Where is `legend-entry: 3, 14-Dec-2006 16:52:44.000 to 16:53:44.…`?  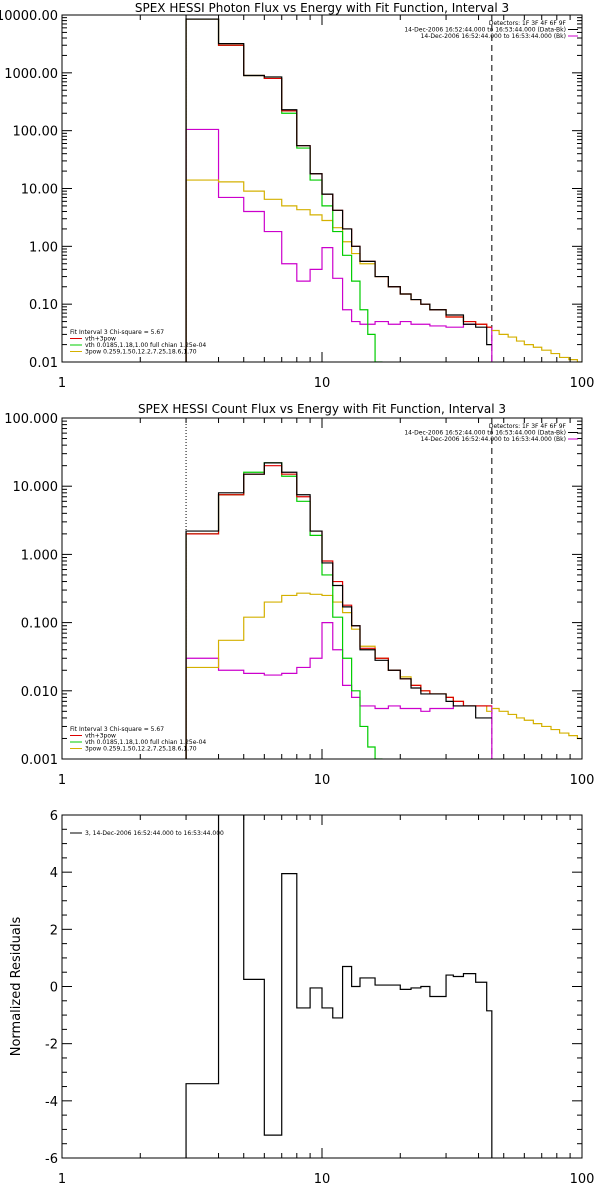
legend-entry: 3, 14-Dec-2006 16:52:44.000 to 16:53:44.… is located at coordinates (154, 833).